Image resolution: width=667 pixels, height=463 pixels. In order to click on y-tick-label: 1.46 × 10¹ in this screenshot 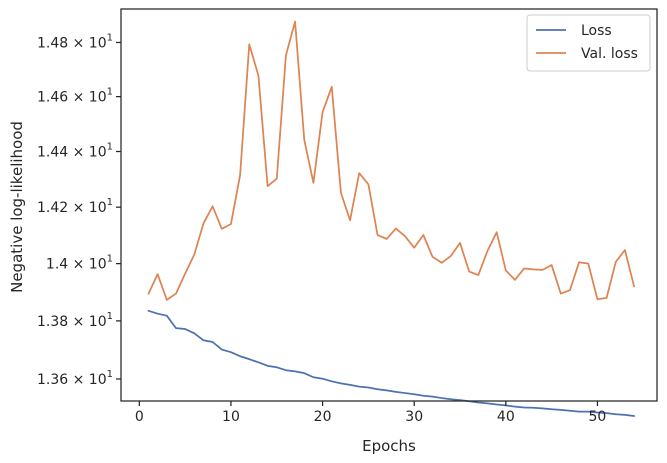, I will do `click(75, 96)`.